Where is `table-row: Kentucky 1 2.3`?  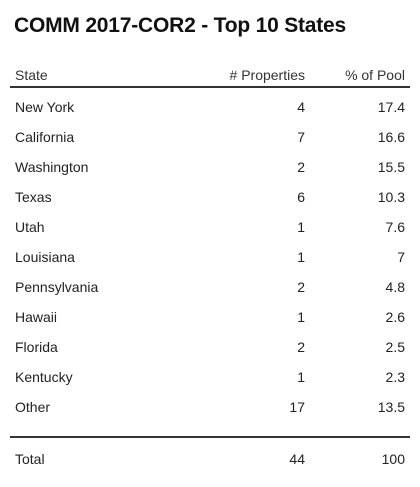 table-row: Kentucky 1 2.3 is located at coordinates (210, 377).